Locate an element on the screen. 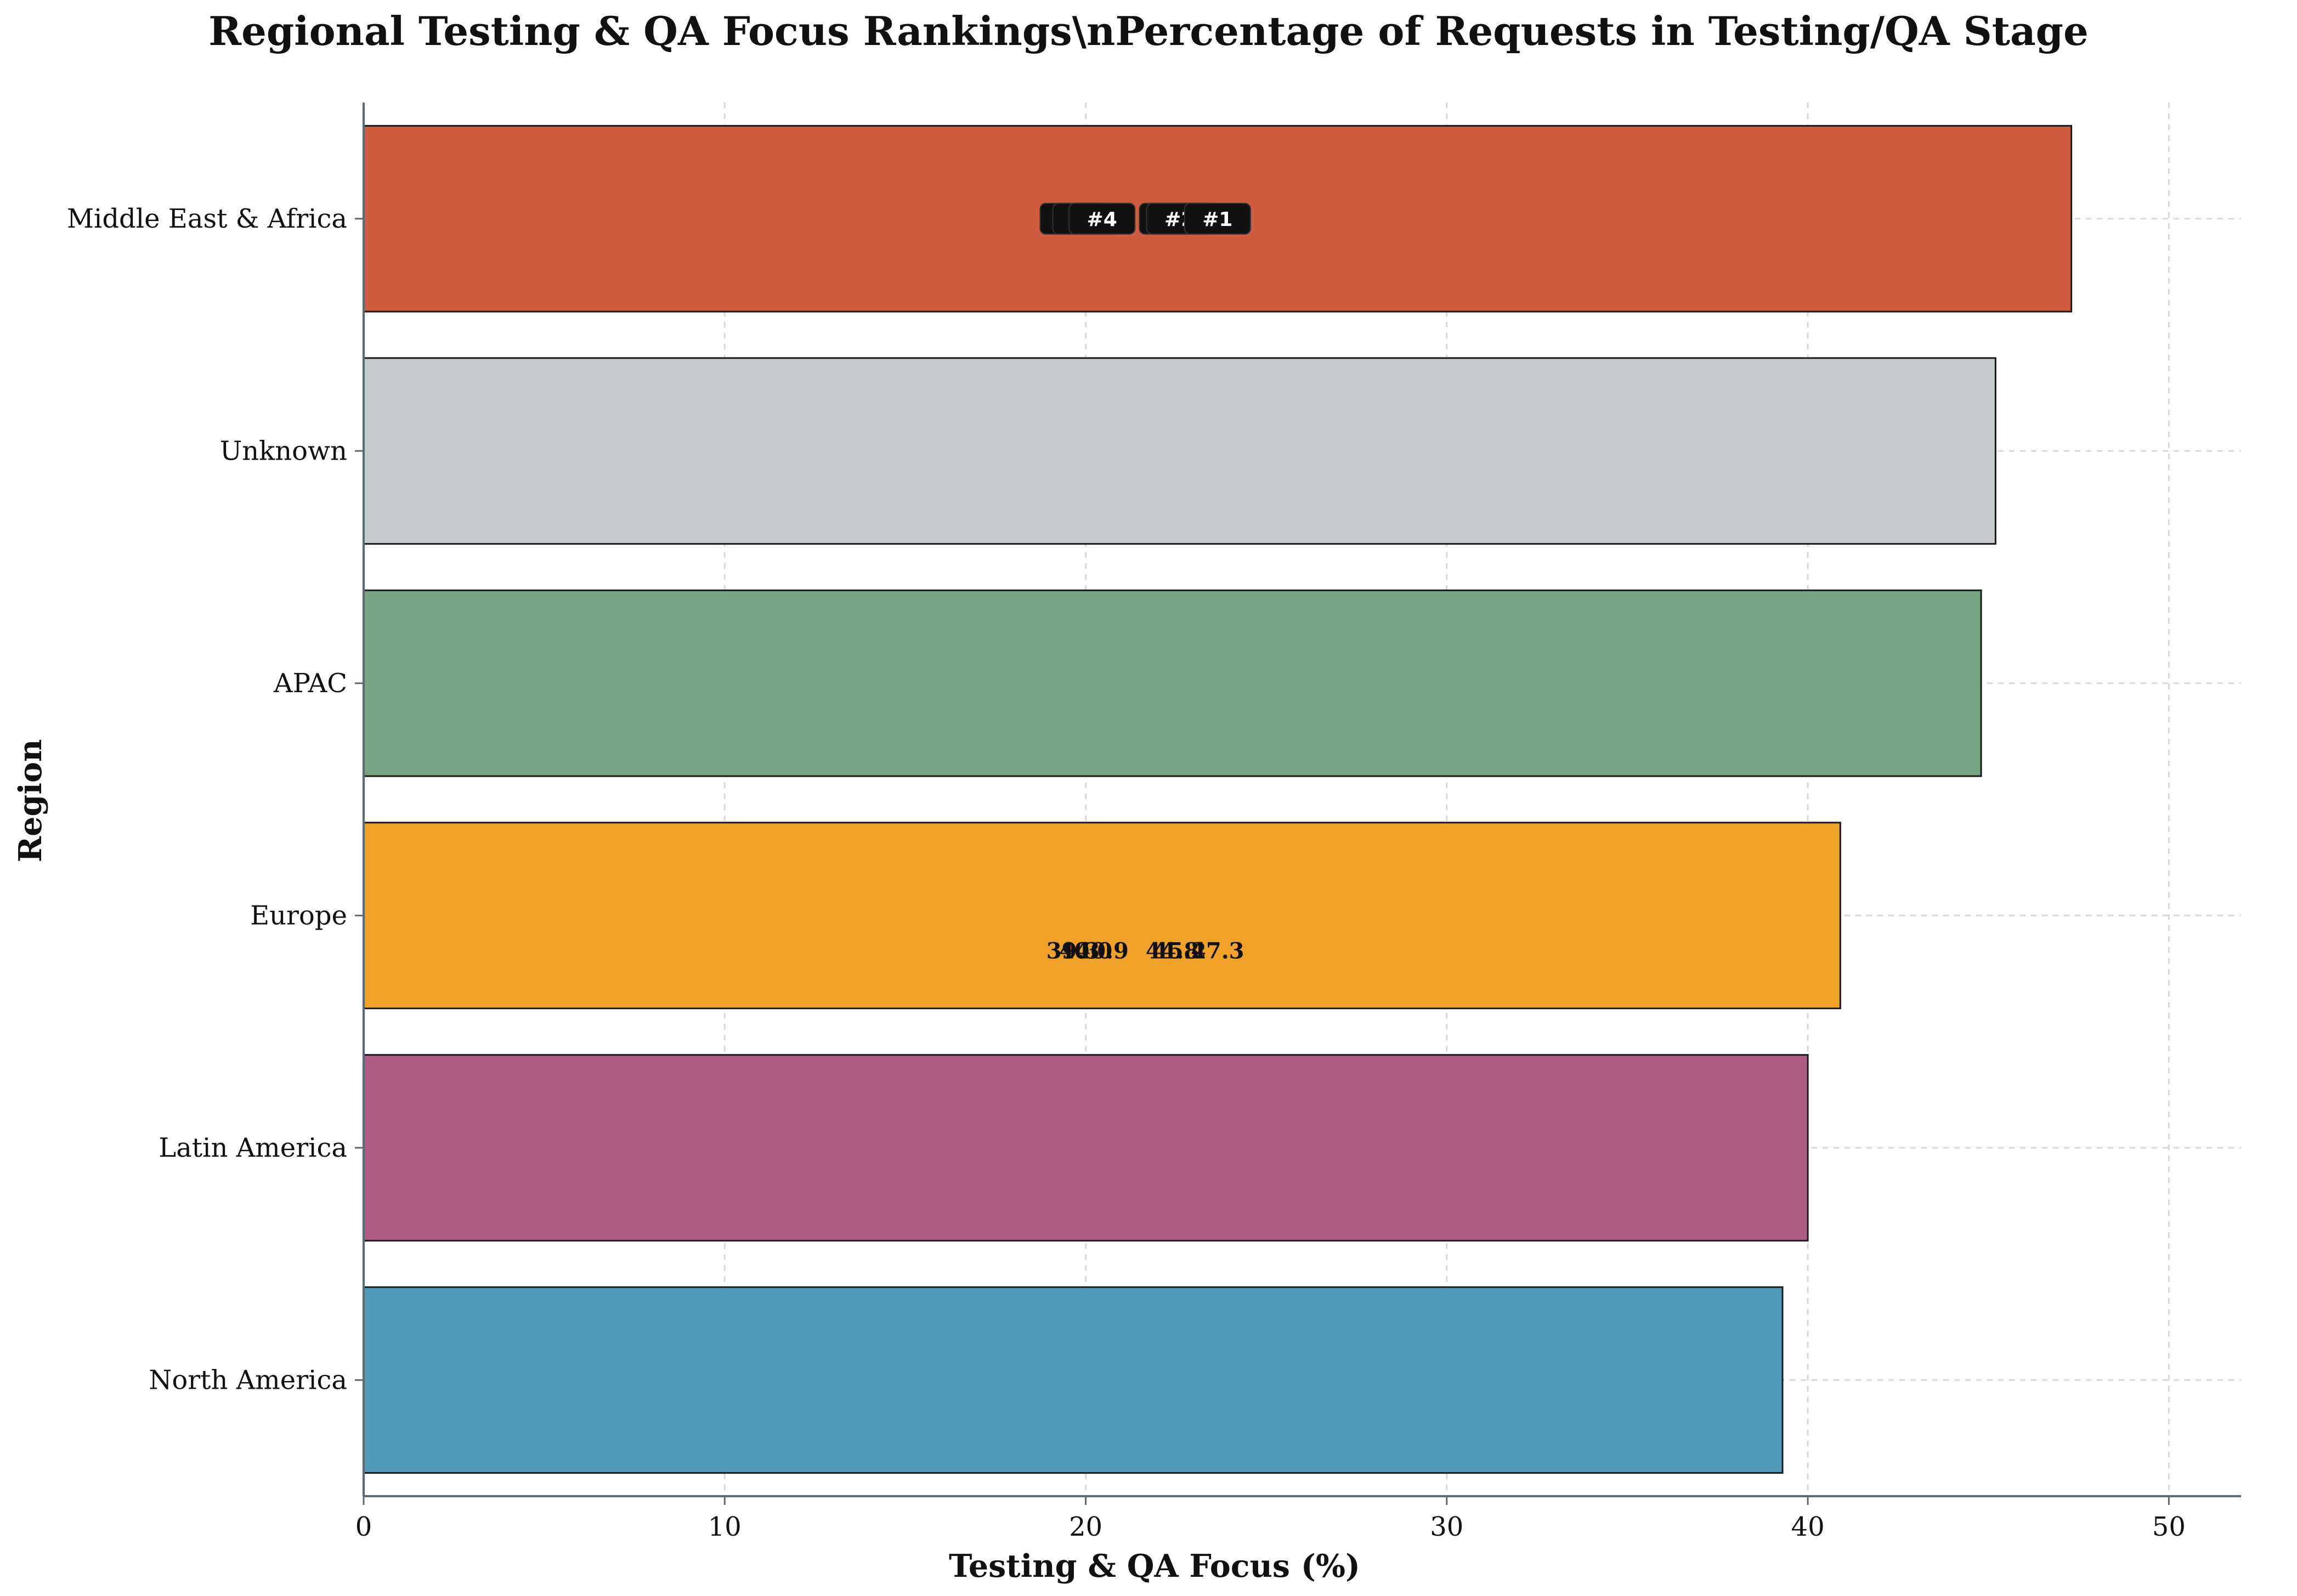  x-tick-label: 40 is located at coordinates (1808, 1527).